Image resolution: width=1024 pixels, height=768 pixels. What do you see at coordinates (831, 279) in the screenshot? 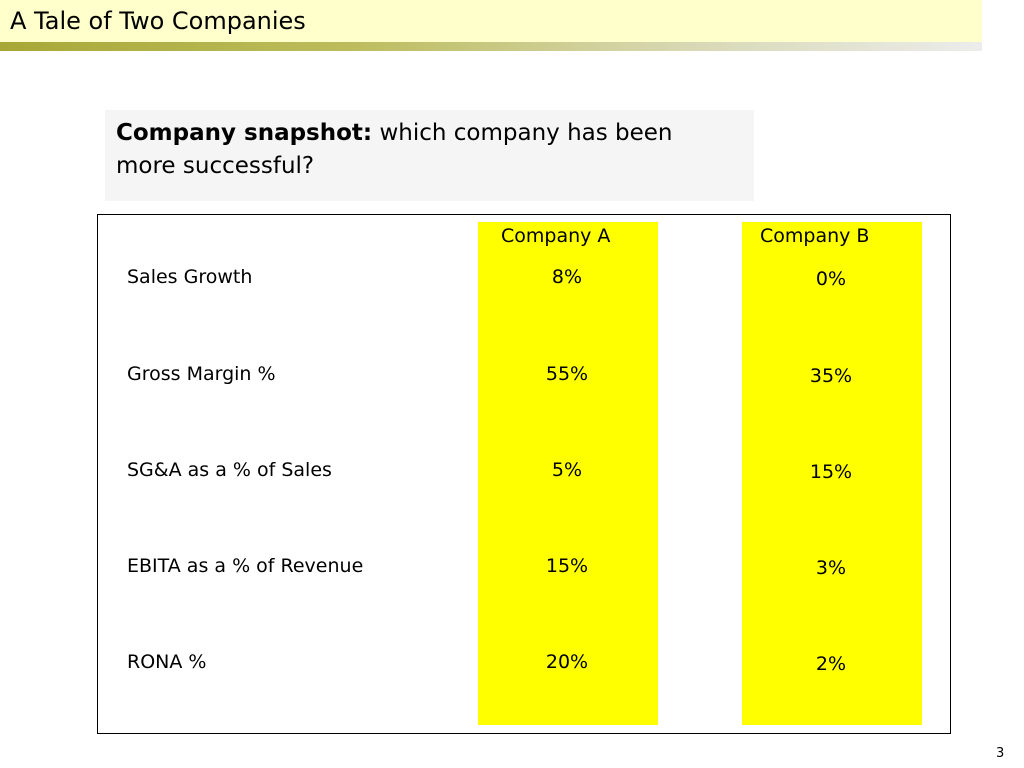
I see `cell-company-b-sales-growth: 0%` at bounding box center [831, 279].